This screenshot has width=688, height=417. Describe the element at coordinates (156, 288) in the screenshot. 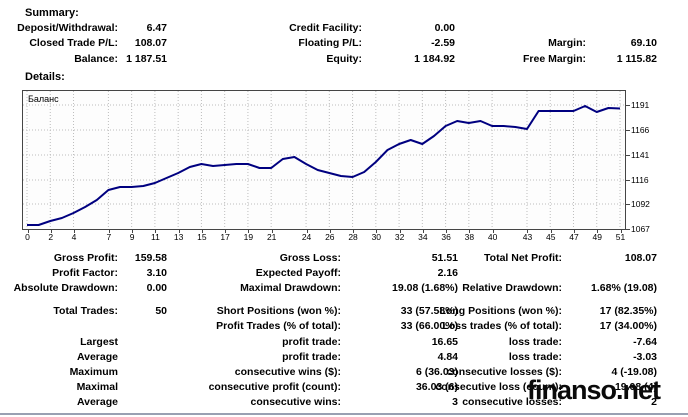

I see `stat-value-a: 0.00` at that location.